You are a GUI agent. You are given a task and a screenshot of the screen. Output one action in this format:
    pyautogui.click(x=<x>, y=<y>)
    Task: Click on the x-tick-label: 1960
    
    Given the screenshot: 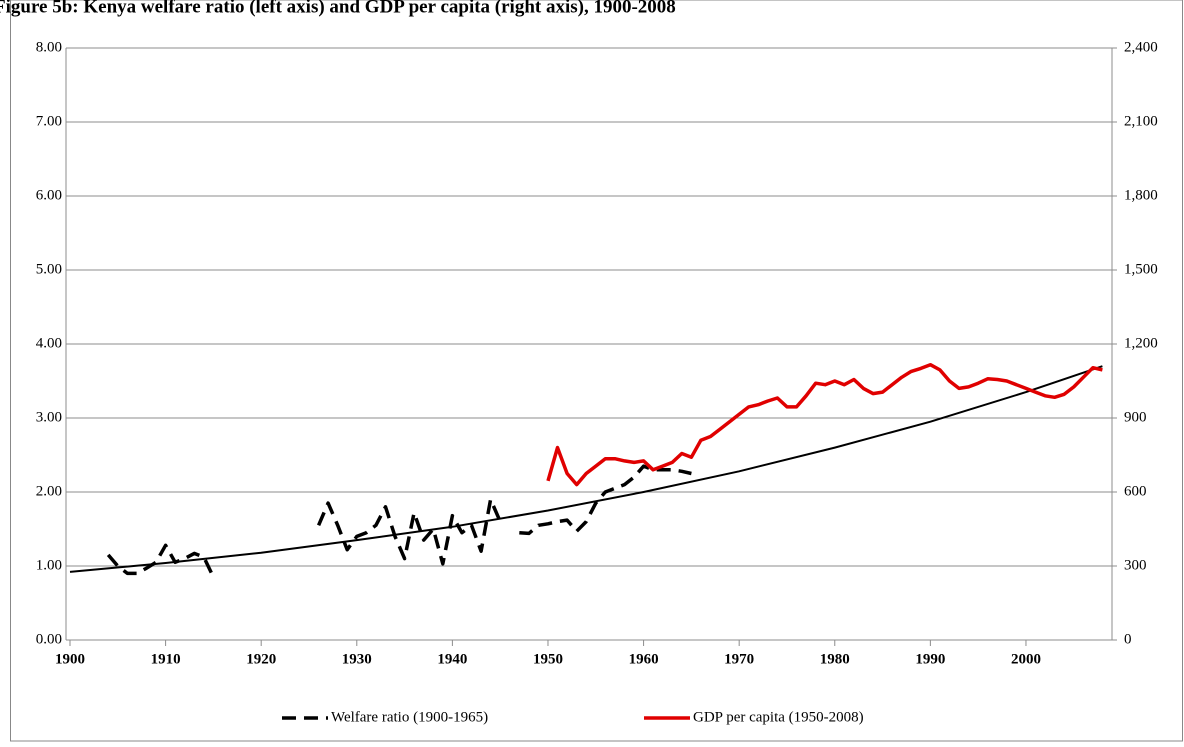 What is the action you would take?
    pyautogui.click(x=644, y=659)
    